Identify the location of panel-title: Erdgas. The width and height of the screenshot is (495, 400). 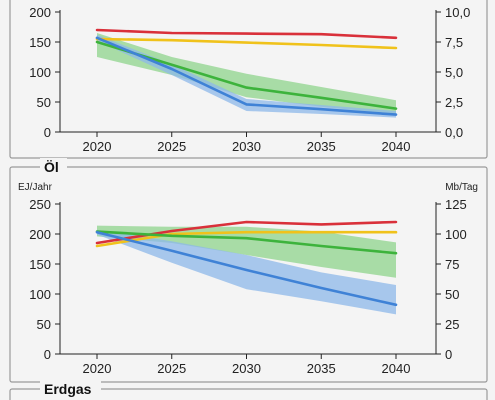
(68, 389).